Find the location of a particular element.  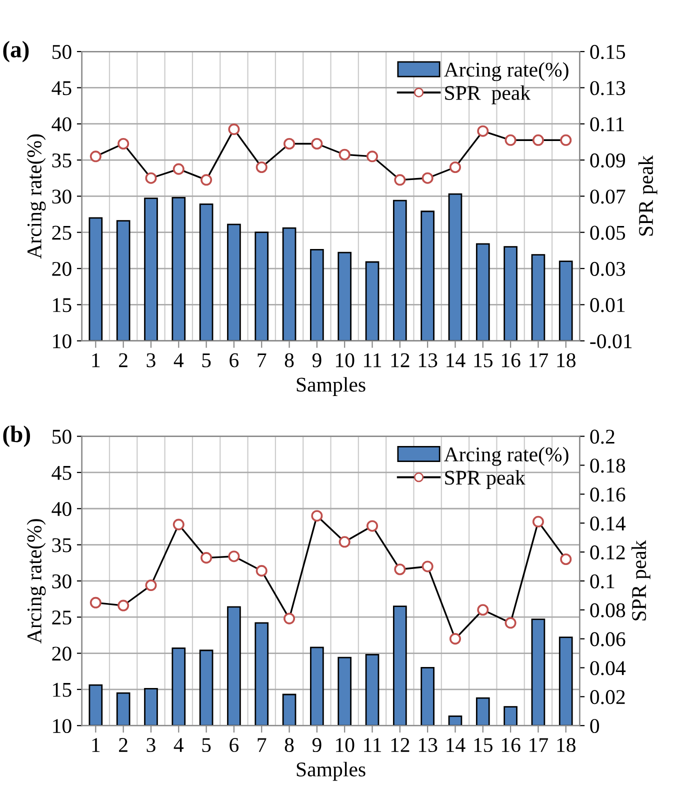

y-tick-label: 15 is located at coordinates (62, 305).